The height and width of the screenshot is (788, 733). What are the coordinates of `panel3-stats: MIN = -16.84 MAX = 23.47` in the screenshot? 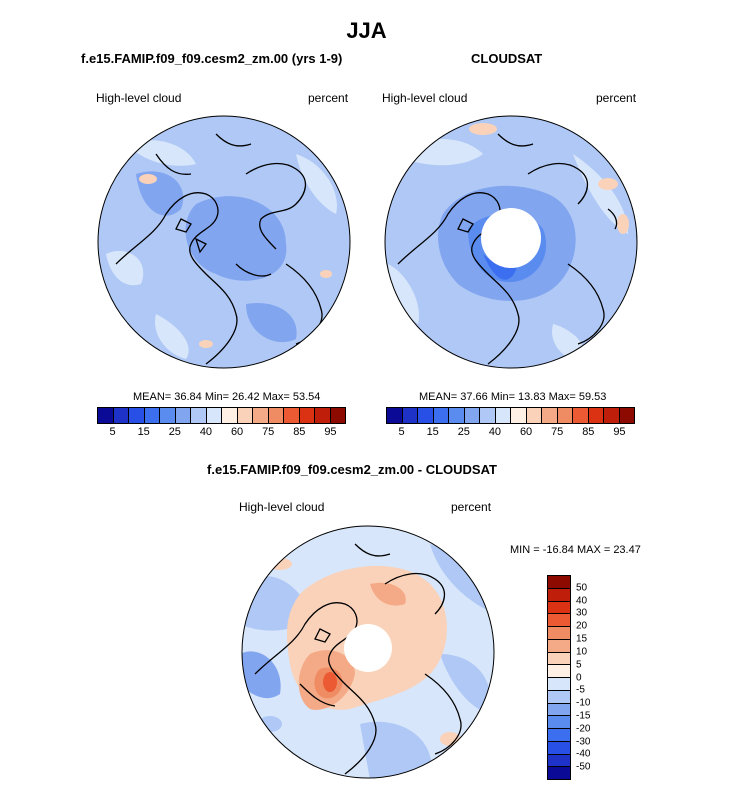 It's located at (575, 550).